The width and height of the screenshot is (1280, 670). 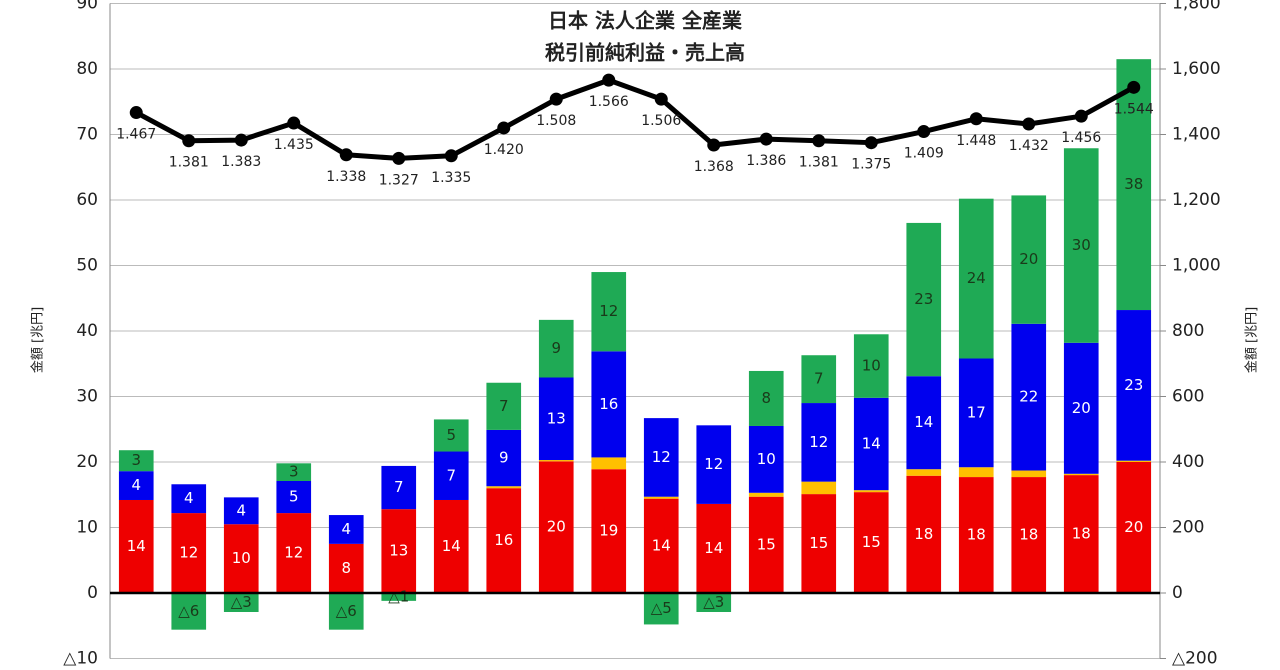 What do you see at coordinates (609, 102) in the screenshot?
I see `data-label: 1.566` at bounding box center [609, 102].